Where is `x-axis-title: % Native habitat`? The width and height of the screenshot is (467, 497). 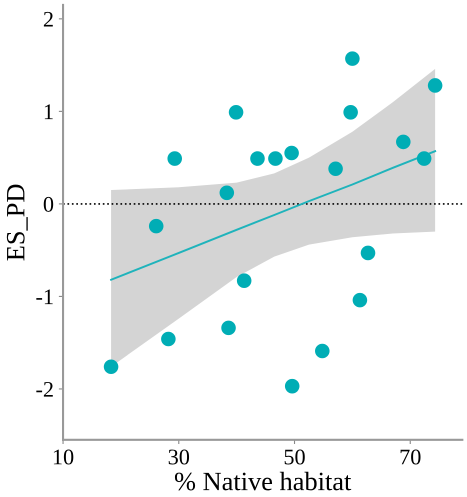 x-axis-title: % Native habitat is located at coordinates (263, 481).